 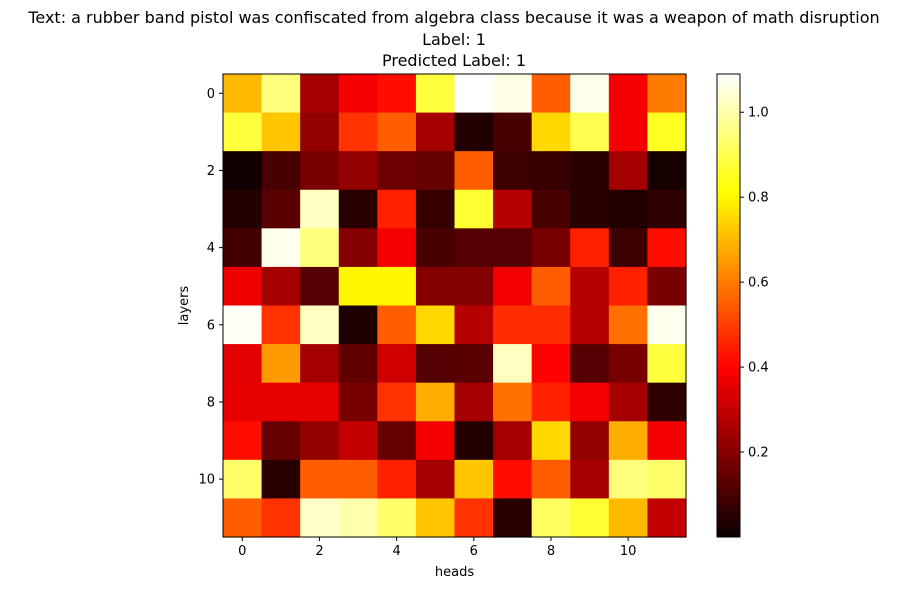 I want to click on y-tick-label: 6, so click(x=211, y=325).